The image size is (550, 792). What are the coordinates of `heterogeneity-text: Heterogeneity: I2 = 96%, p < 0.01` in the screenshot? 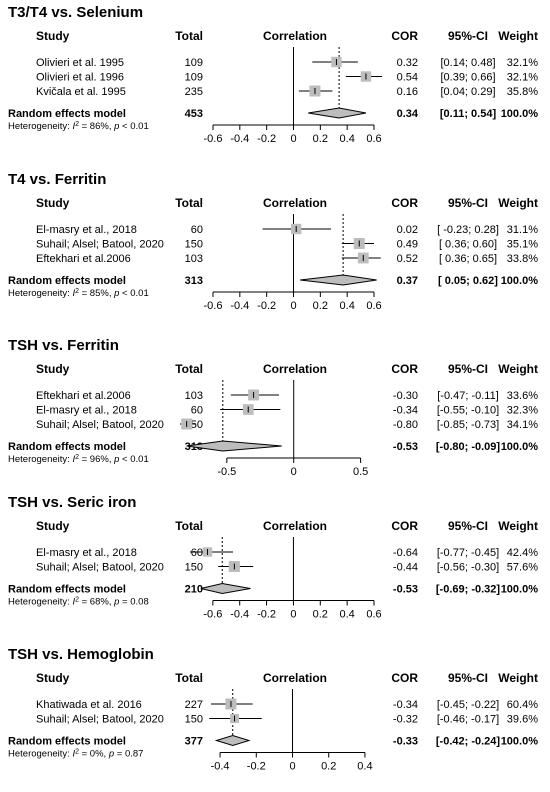 It's located at (78, 460).